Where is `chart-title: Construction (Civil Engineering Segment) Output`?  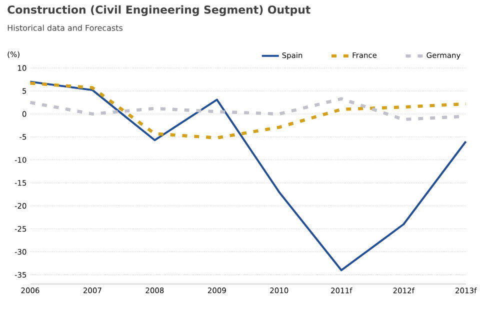 chart-title: Construction (Civil Engineering Segment) Output is located at coordinates (159, 10).